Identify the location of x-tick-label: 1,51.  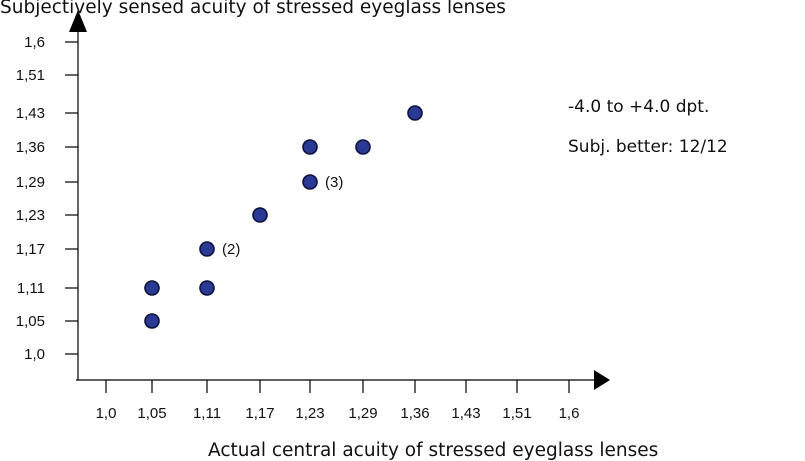
(516, 413).